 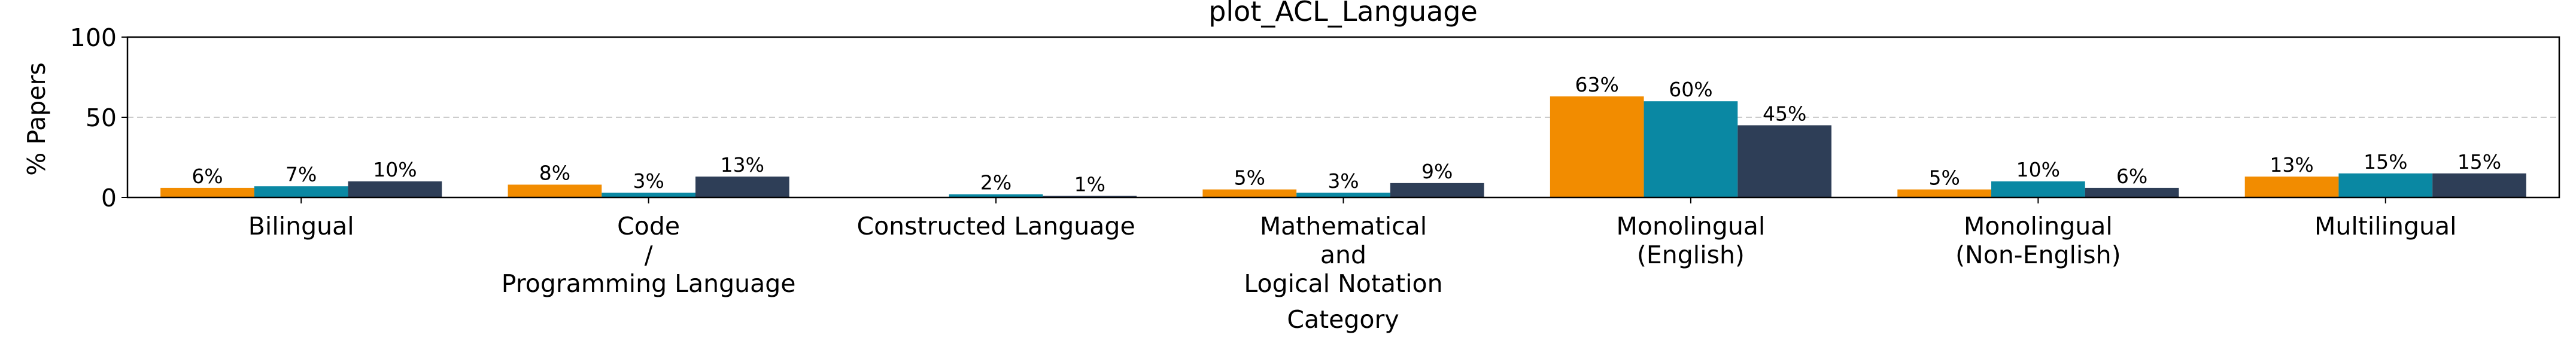 What do you see at coordinates (1089, 184) in the screenshot?
I see `data-label: 1%` at bounding box center [1089, 184].